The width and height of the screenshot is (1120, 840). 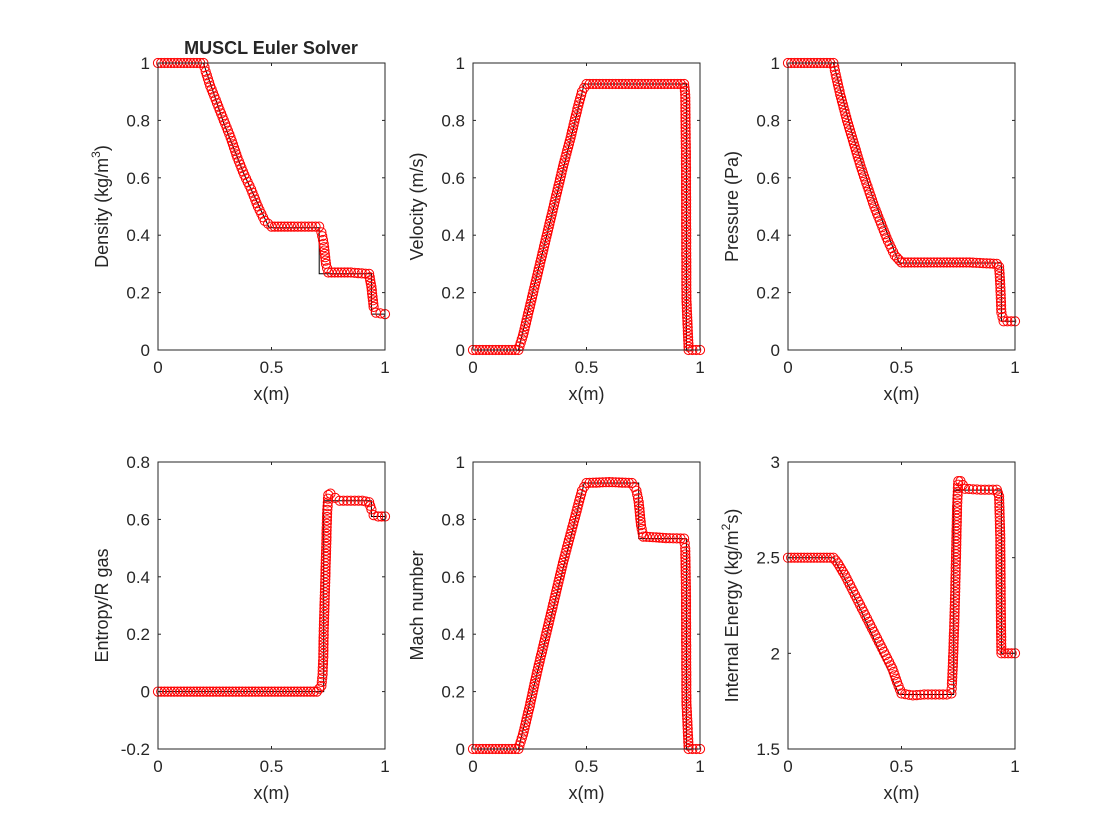 What do you see at coordinates (241, 628) in the screenshot?
I see `subplot-entropy: 0 0.5 1-0.200.20.40.60.8x(m)Entropy/R gas` at bounding box center [241, 628].